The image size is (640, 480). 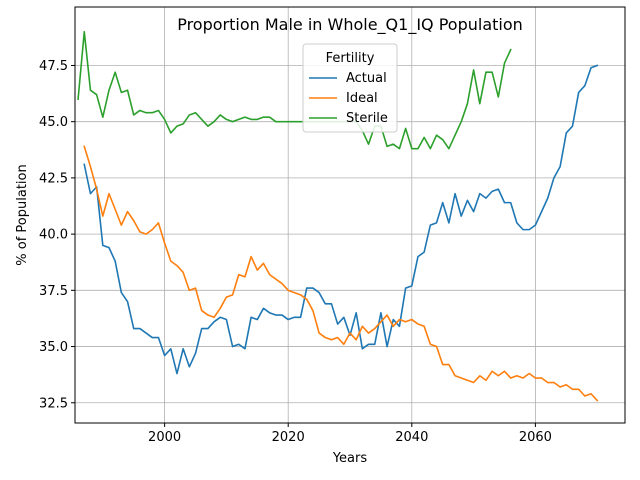 What do you see at coordinates (367, 118) in the screenshot?
I see `legend-label-sterile: Sterile` at bounding box center [367, 118].